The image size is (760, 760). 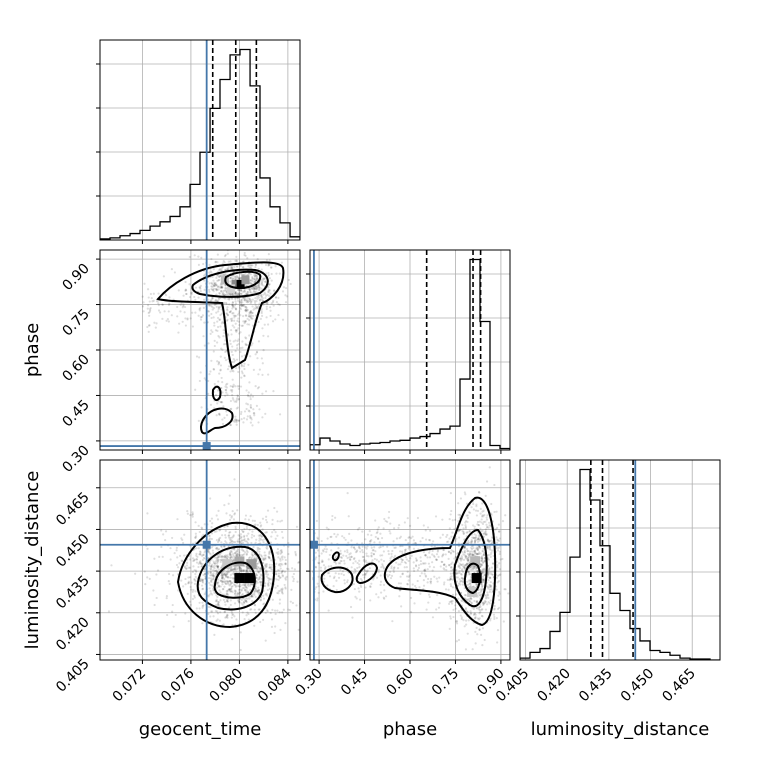 I want to click on panel-frame, so click(x=200, y=140).